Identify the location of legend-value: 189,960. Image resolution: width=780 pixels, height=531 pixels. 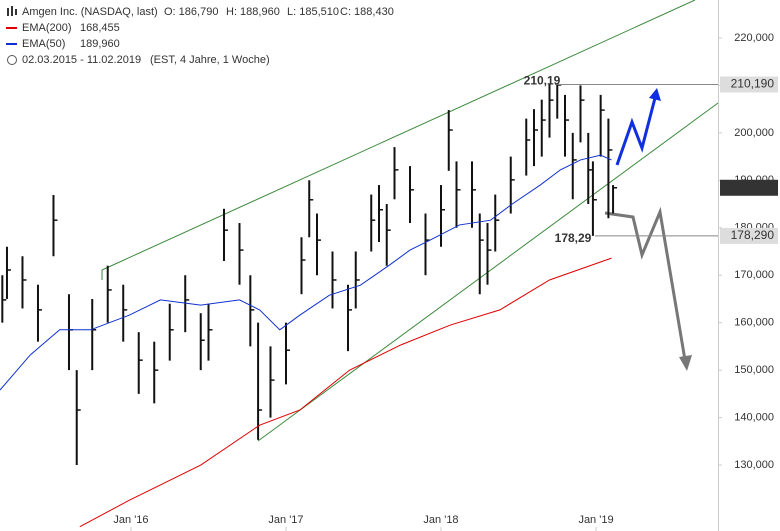
(100, 44).